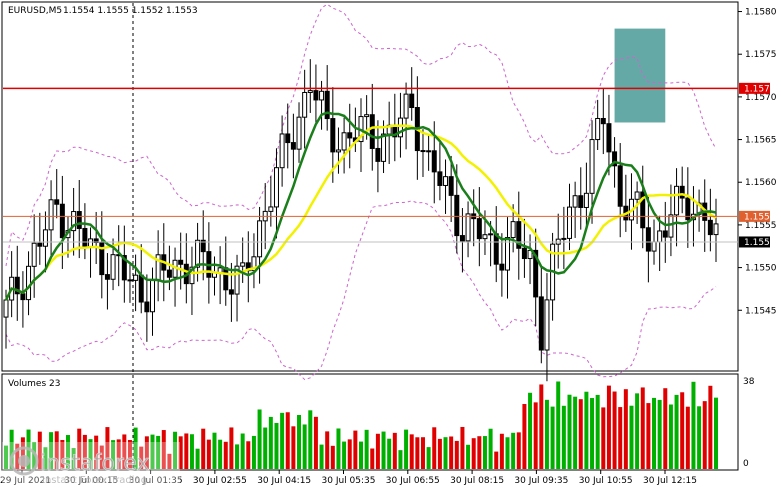 This screenshot has width=781, height=489. What do you see at coordinates (220, 481) in the screenshot?
I see `time-tick-label: 30 Jul 02:55` at bounding box center [220, 481].